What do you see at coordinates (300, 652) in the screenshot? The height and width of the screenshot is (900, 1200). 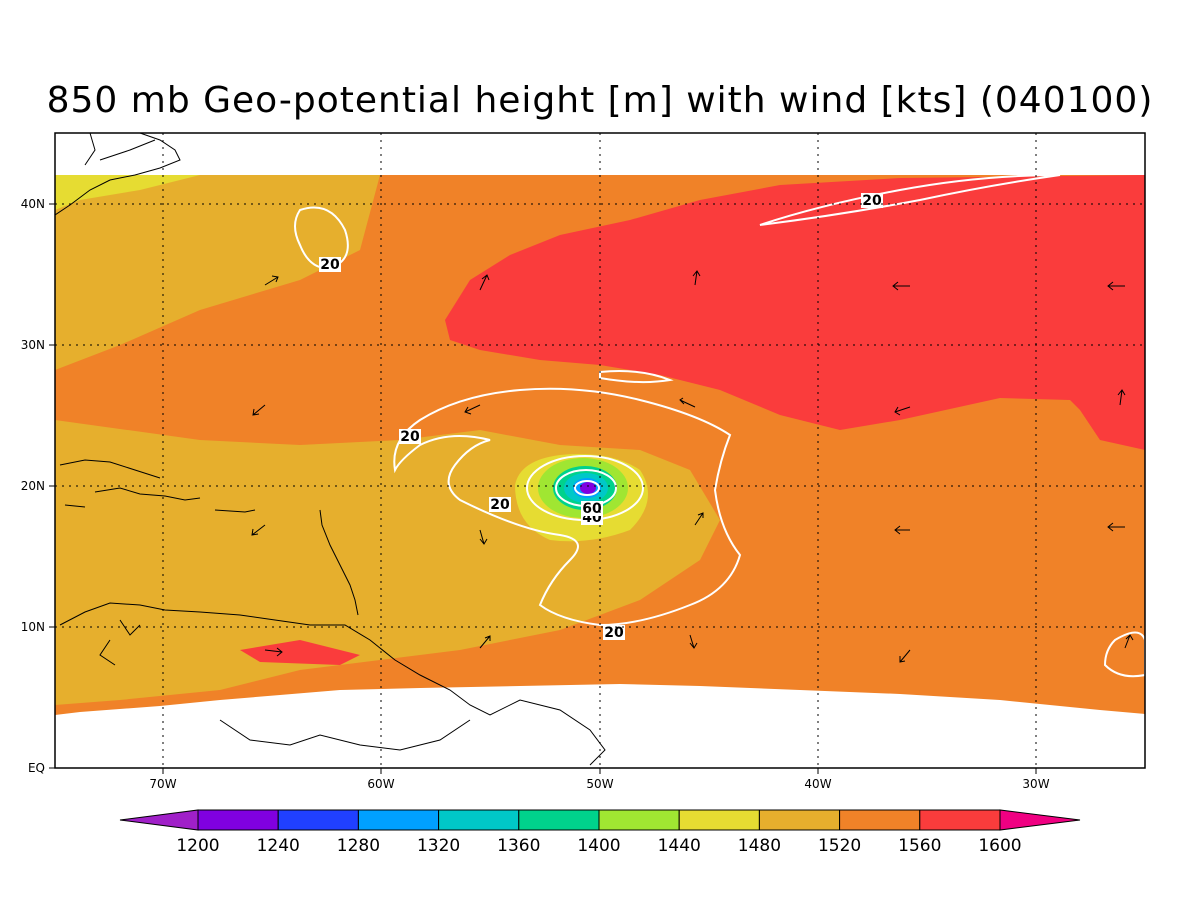 I see `band-1560-south` at bounding box center [300, 652].